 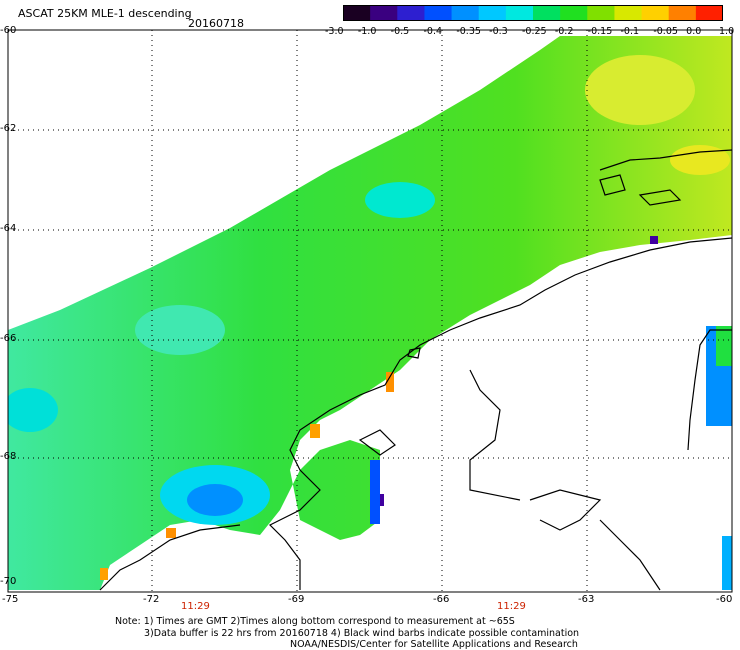 I want to click on x-tick-label: -75, so click(x=10, y=599).